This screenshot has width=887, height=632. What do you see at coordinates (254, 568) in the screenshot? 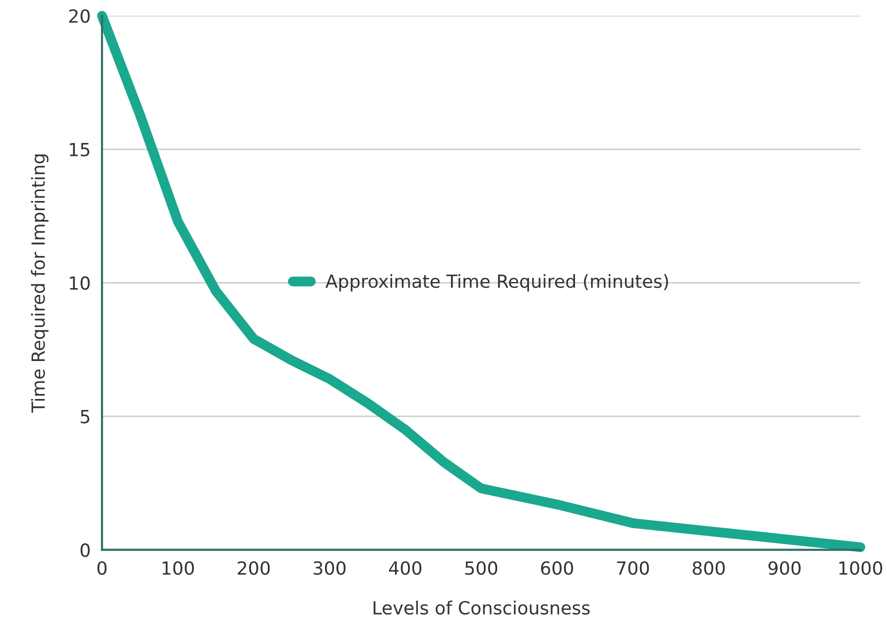
I see `x-tick-label: 200` at bounding box center [254, 568].